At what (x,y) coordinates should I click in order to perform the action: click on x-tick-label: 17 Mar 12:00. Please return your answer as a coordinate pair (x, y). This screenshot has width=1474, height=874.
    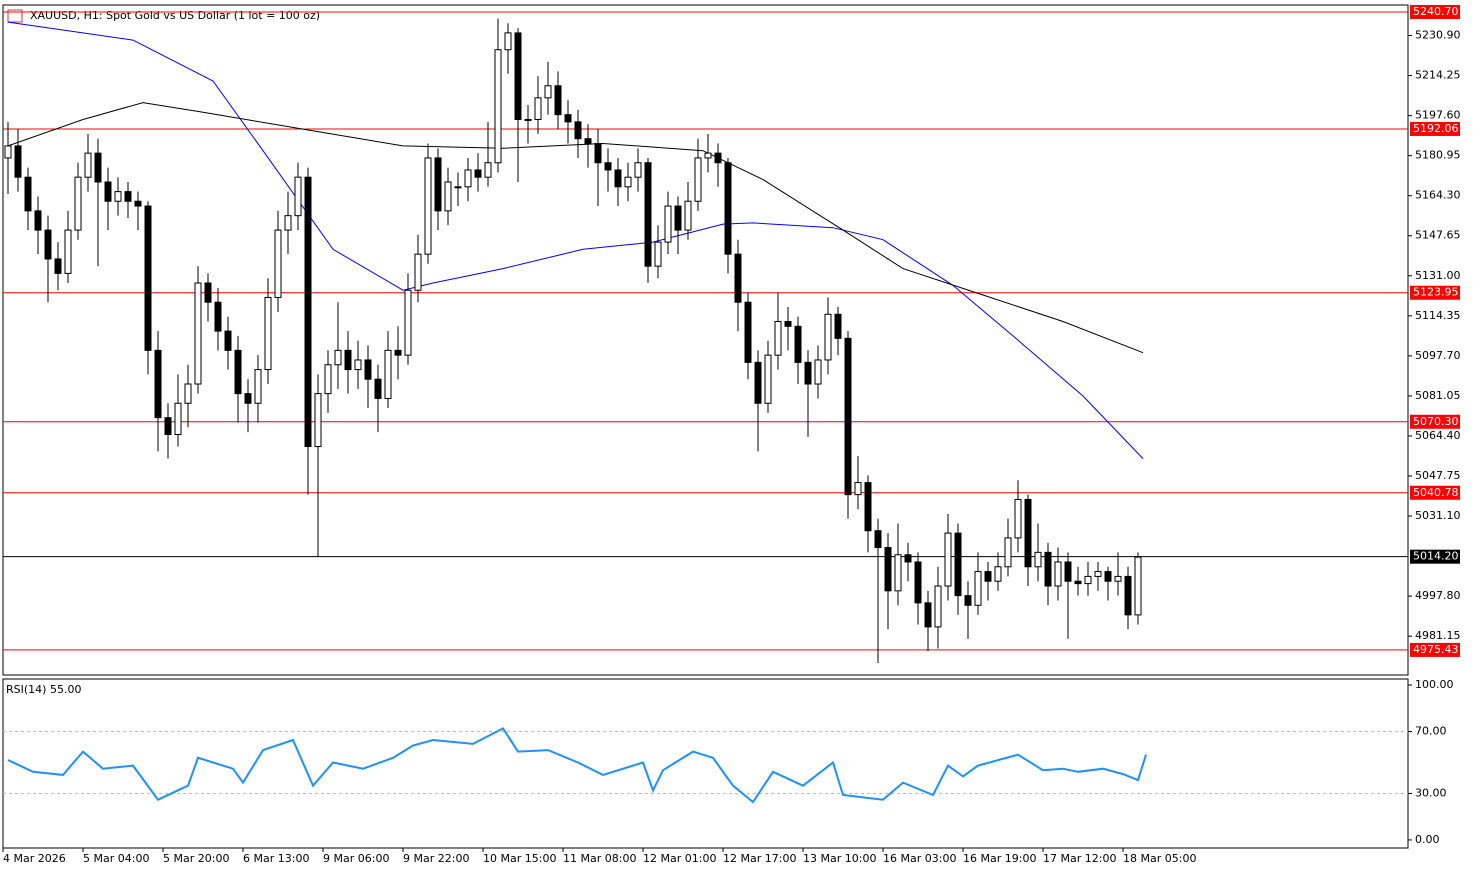
    Looking at the image, I should click on (1079, 858).